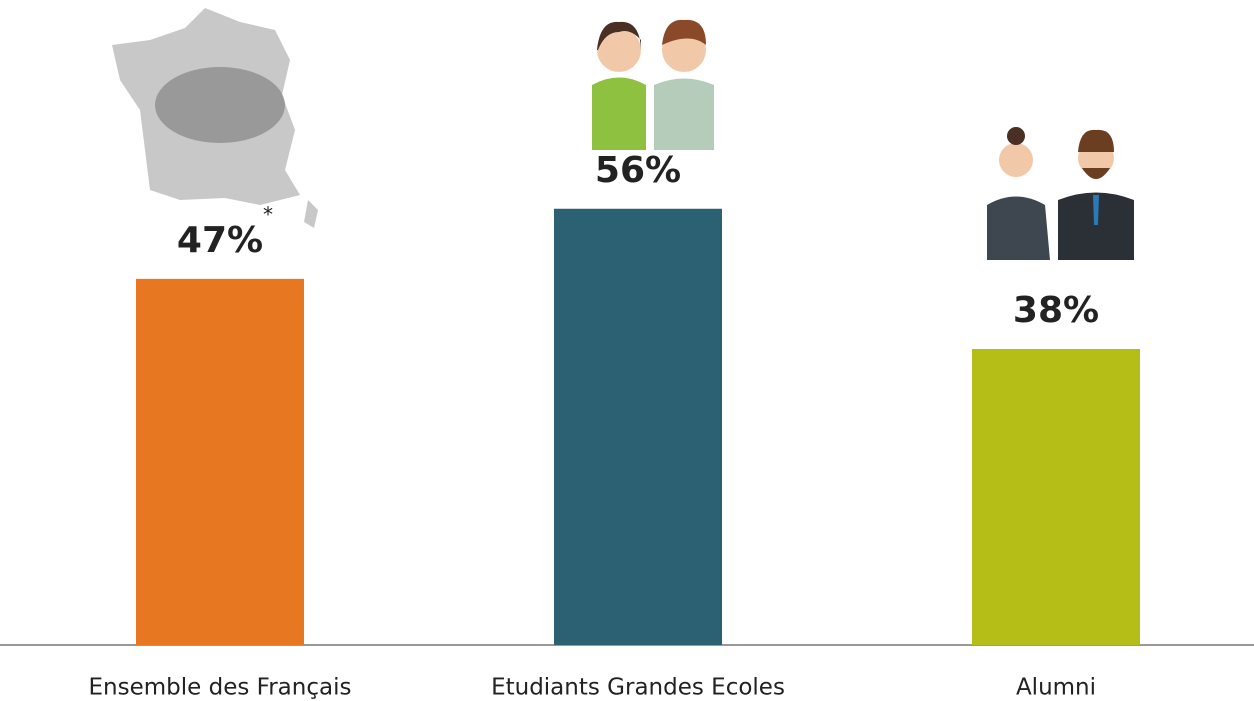 This screenshot has height=701, width=1254. What do you see at coordinates (220, 240) in the screenshot?
I see `value-label: 47%` at bounding box center [220, 240].